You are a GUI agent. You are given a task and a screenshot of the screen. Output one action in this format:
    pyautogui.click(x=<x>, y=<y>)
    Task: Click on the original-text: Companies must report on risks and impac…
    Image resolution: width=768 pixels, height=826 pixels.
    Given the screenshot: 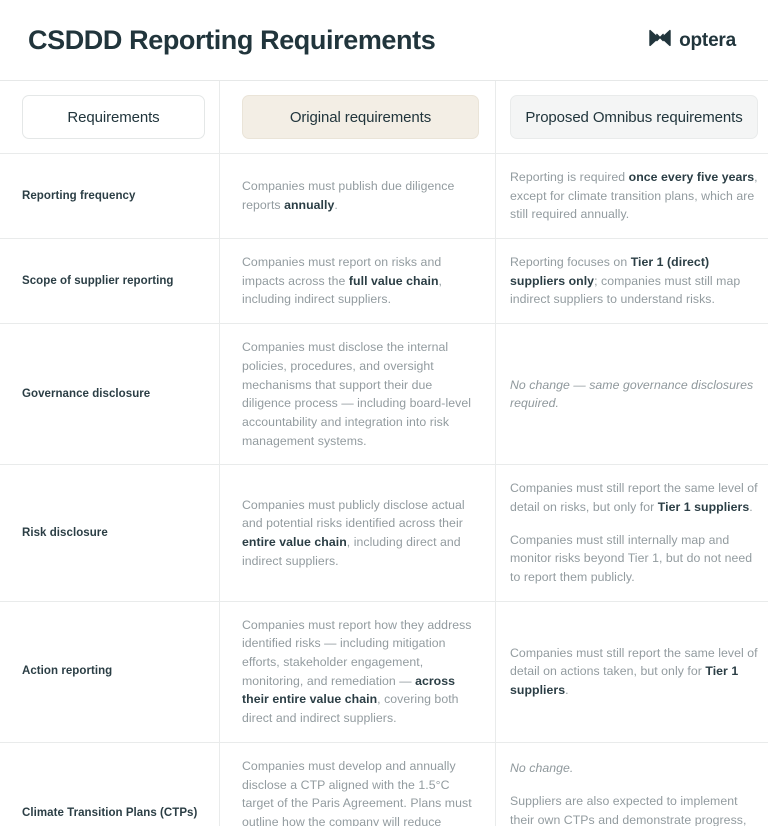 What is the action you would take?
    pyautogui.click(x=342, y=281)
    